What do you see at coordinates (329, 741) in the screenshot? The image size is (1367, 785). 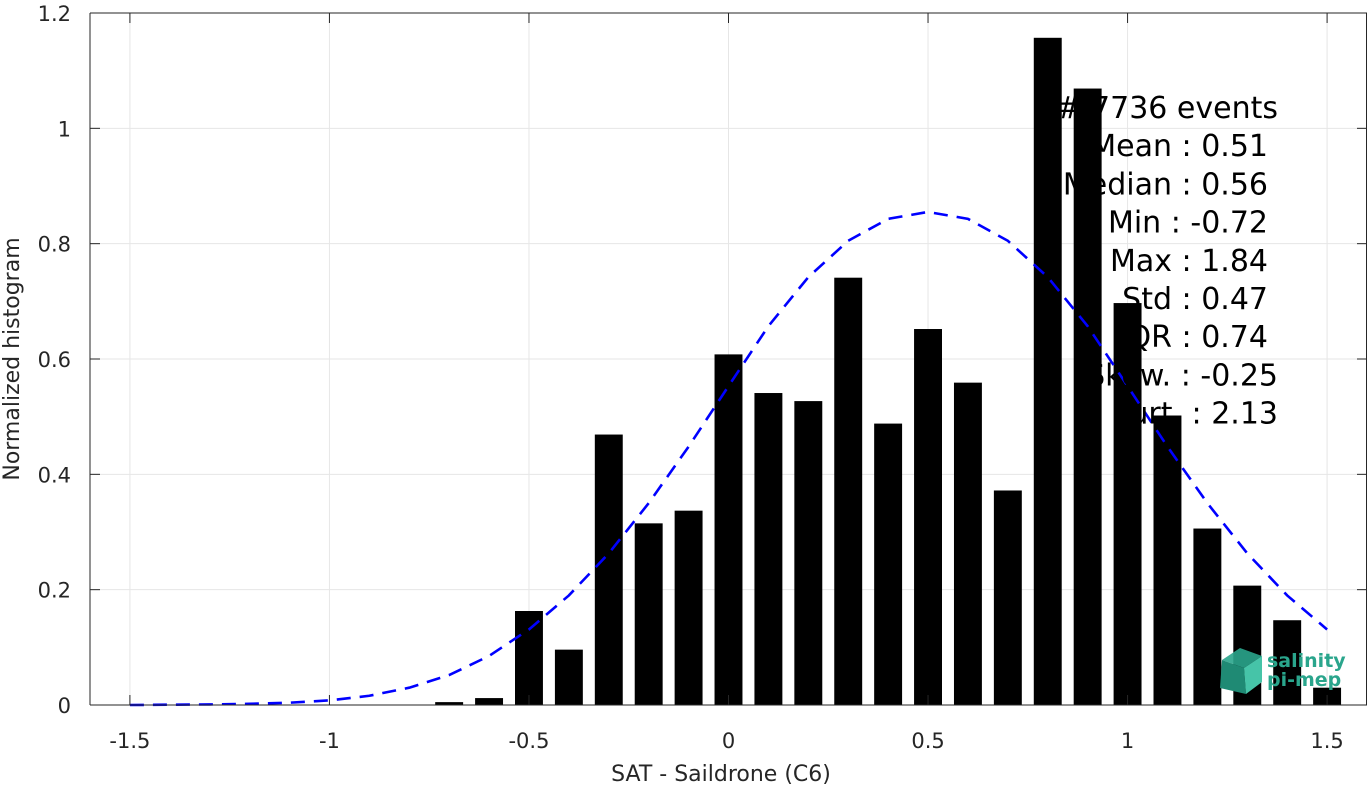 I see `x-tick-label: -1` at bounding box center [329, 741].